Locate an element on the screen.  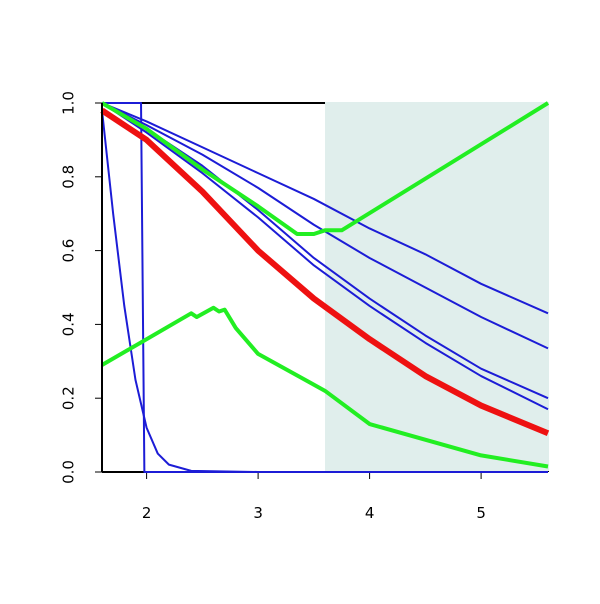
y-tick-label: 1.0 is located at coordinates (69, 103).